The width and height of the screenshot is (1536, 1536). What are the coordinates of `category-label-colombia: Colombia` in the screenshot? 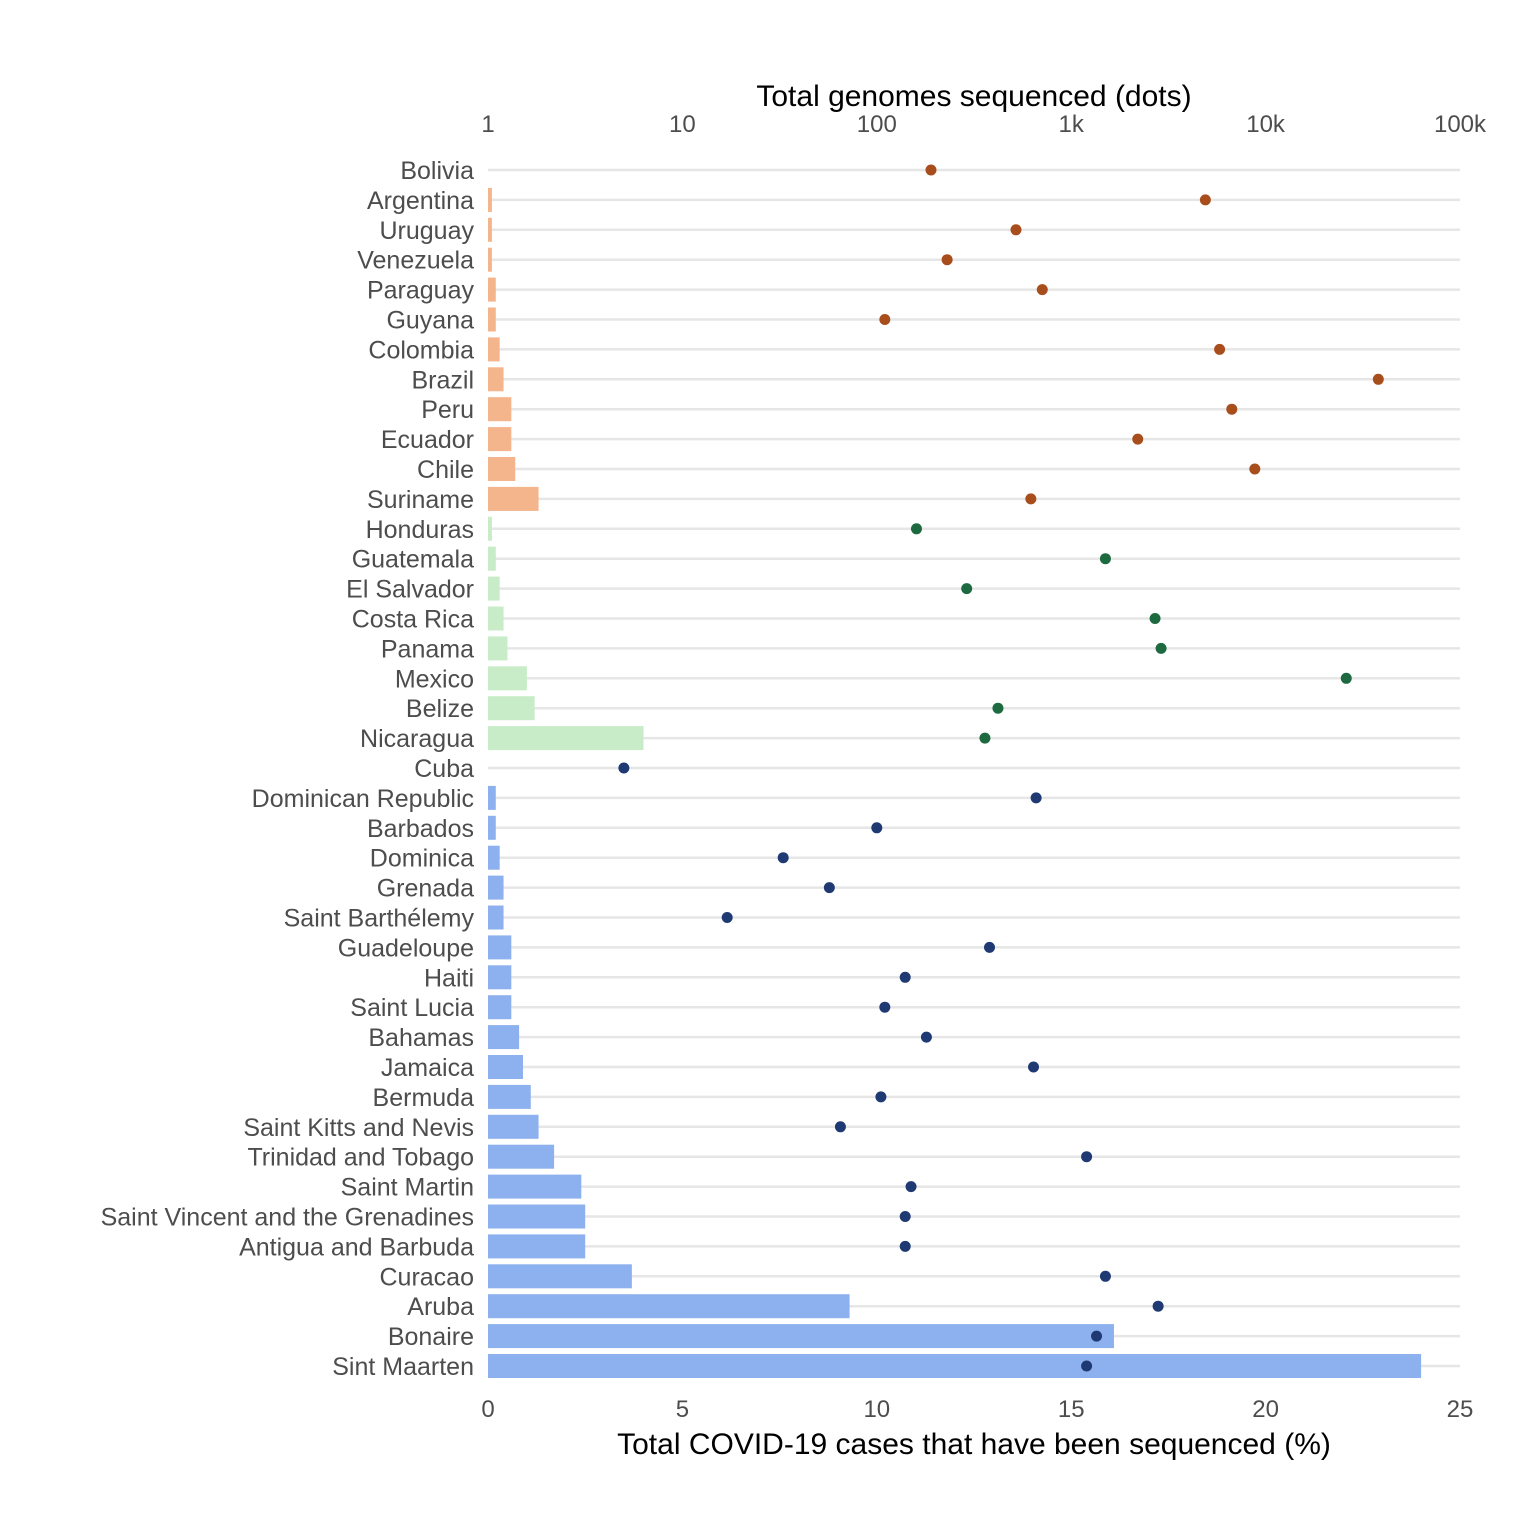 It's located at (421, 350).